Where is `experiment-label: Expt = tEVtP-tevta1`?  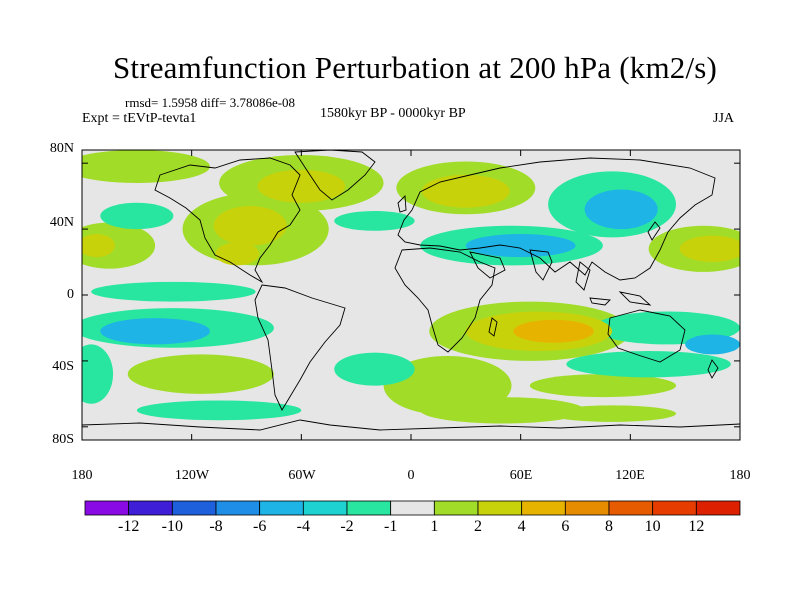 experiment-label: Expt = tEVtP-tevta1 is located at coordinates (139, 118).